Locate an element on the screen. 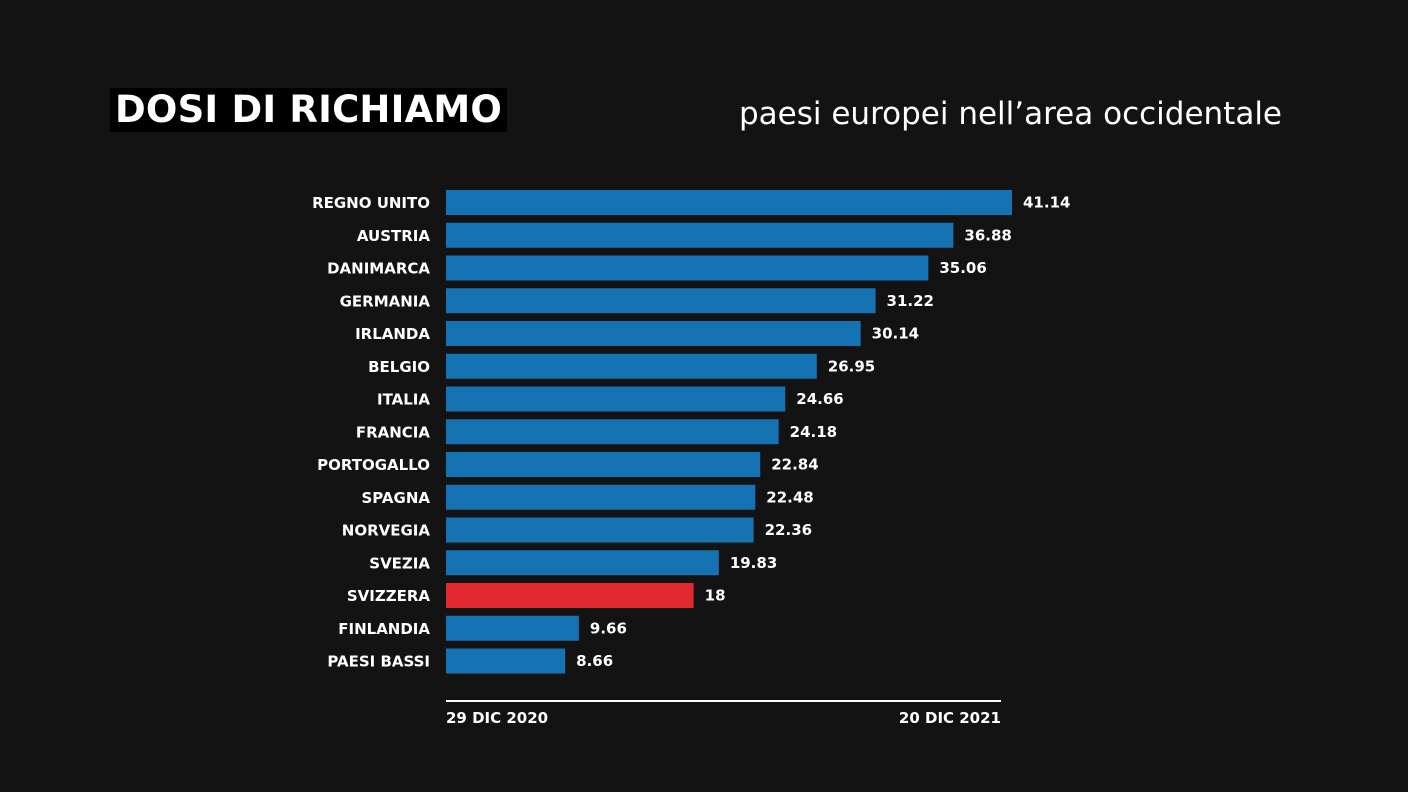 The image size is (1408, 792). bar-portogallo is located at coordinates (603, 464).